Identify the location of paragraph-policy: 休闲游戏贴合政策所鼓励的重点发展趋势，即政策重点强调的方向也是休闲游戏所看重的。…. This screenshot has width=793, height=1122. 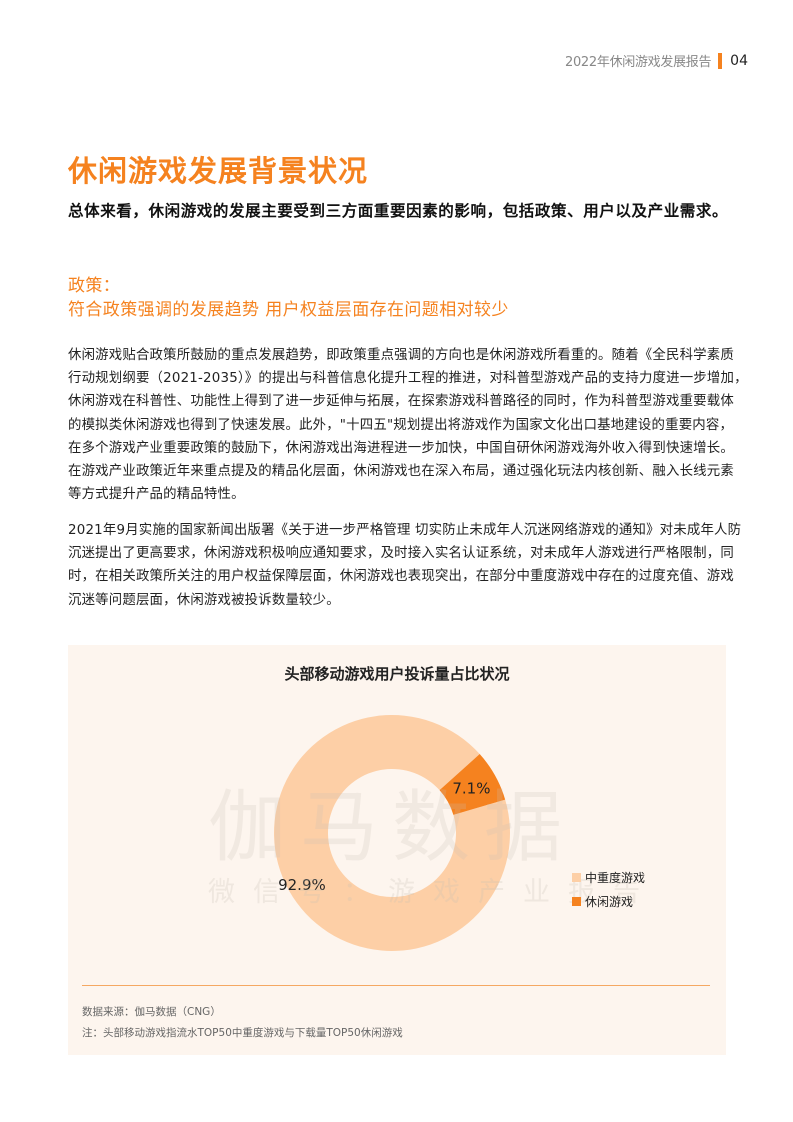
(408, 425).